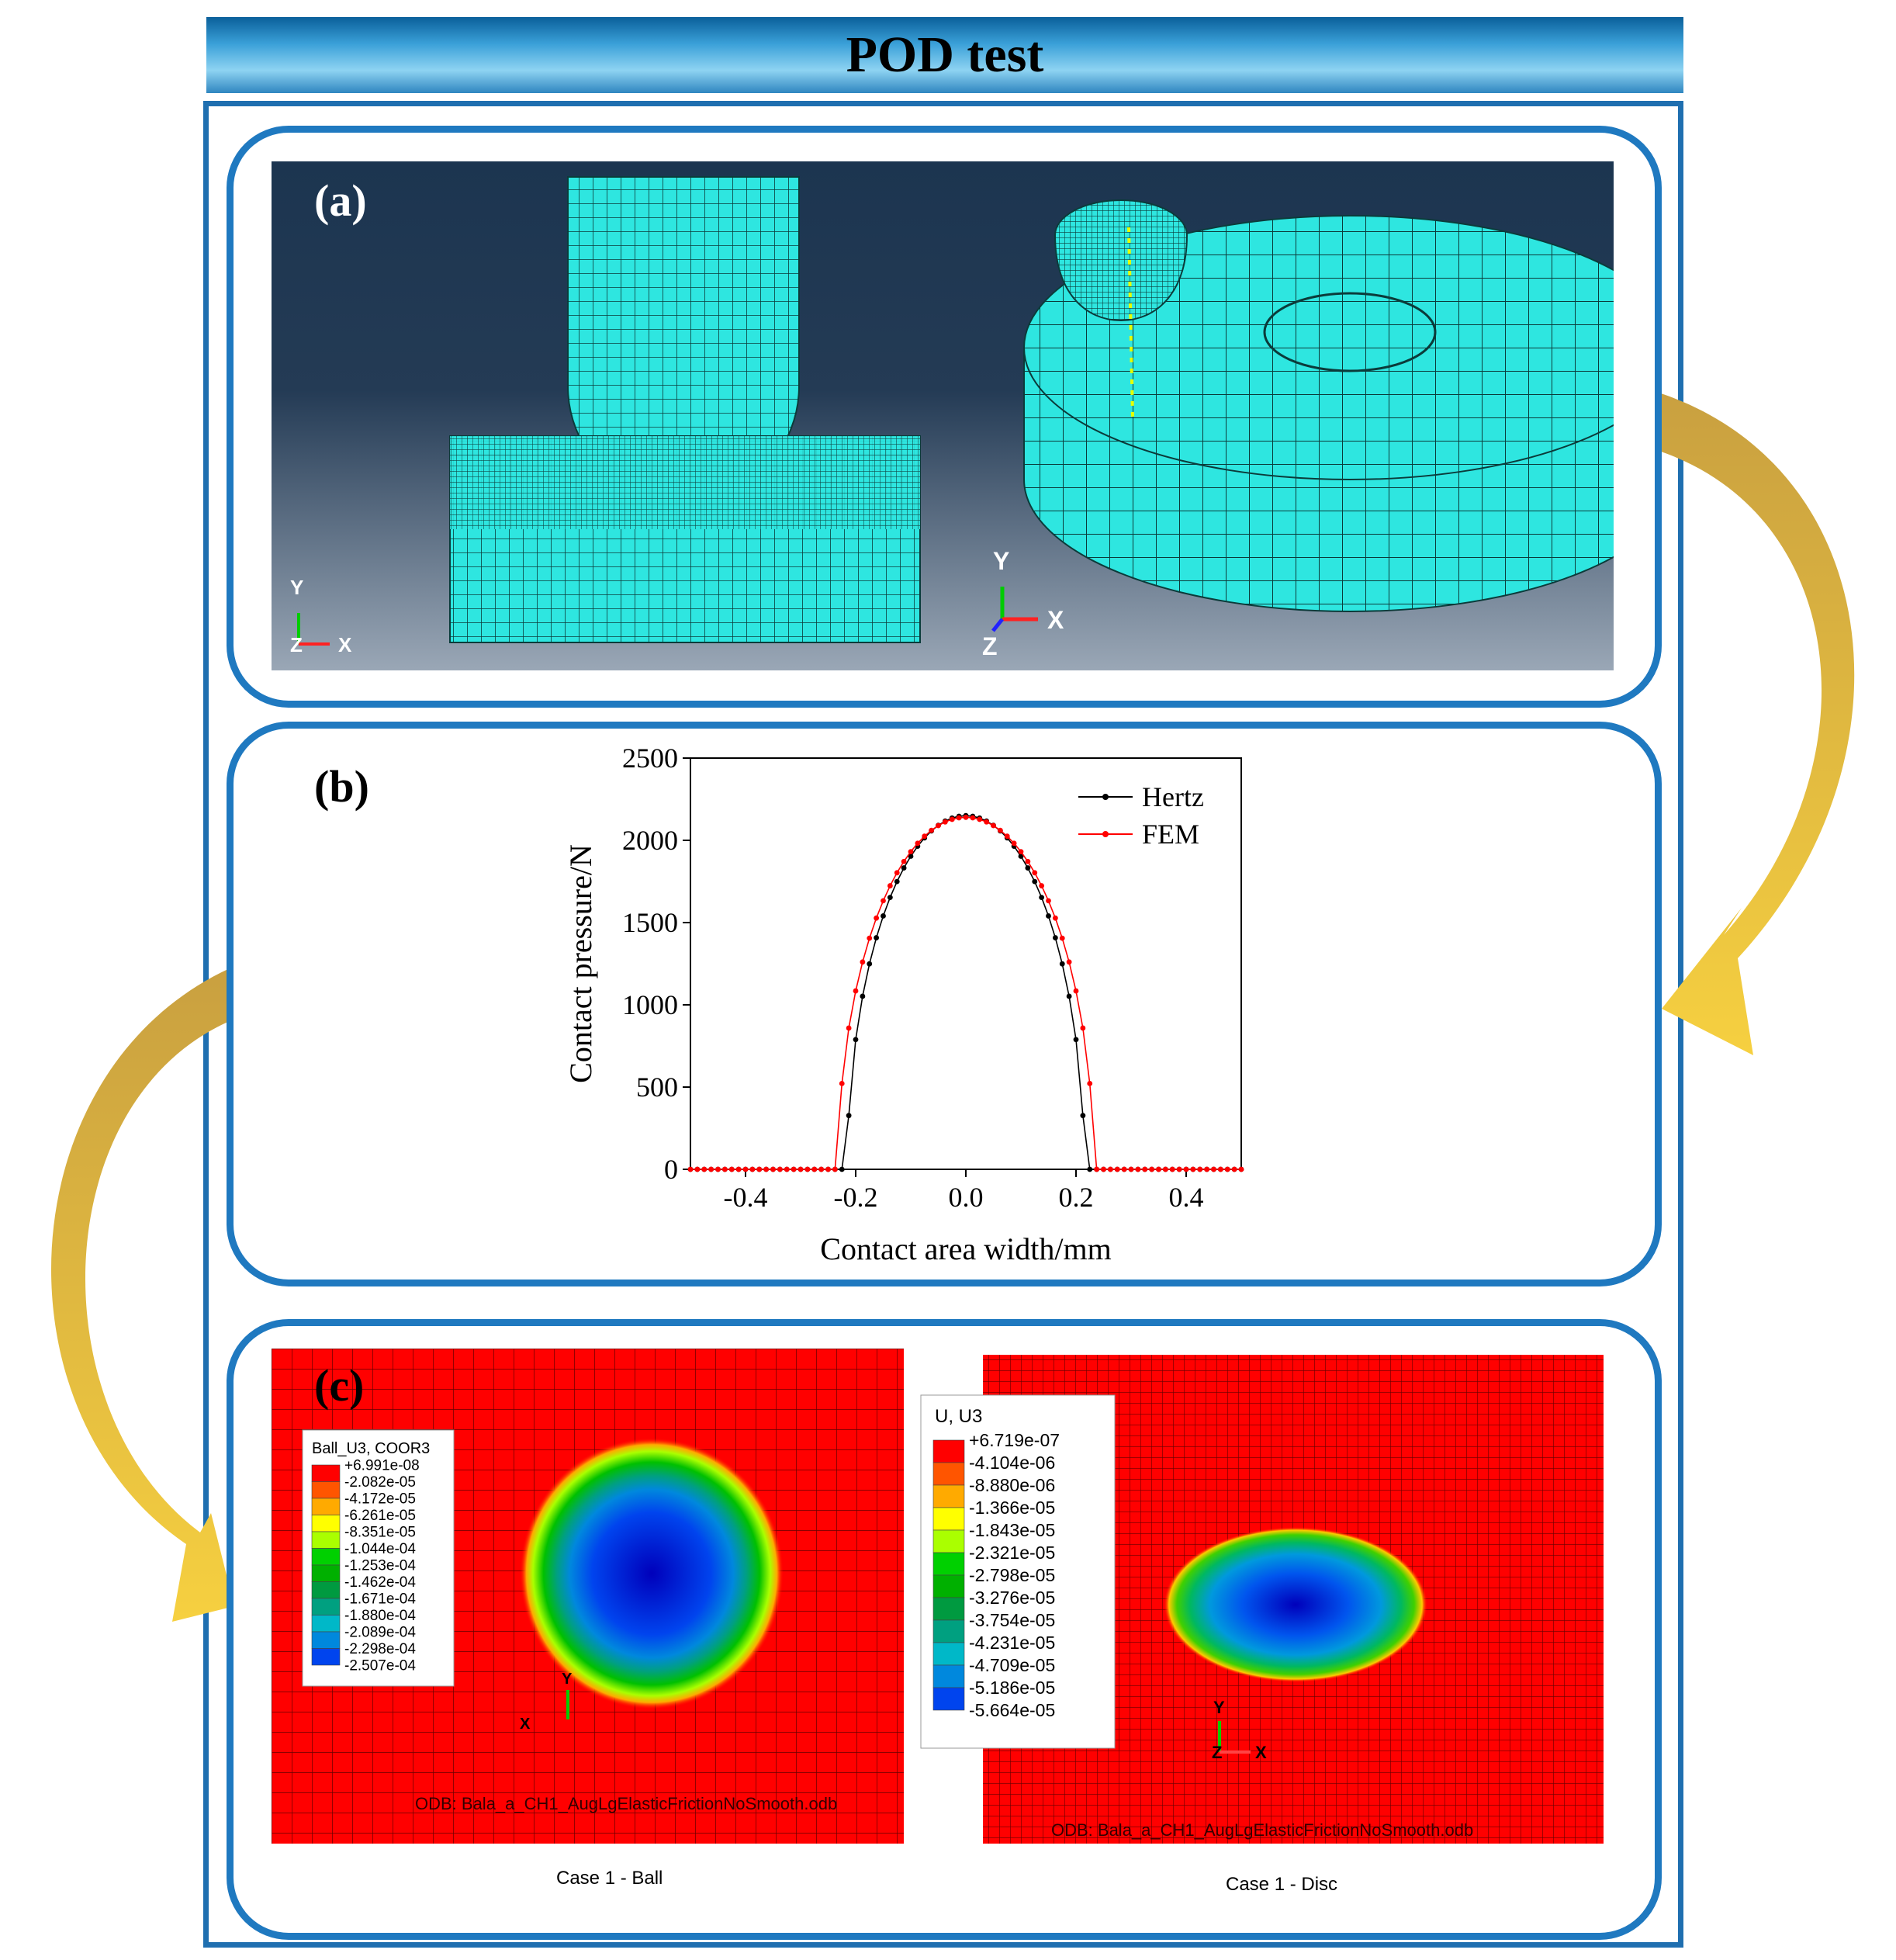 This screenshot has width=1896, height=1960. What do you see at coordinates (1001, 561) in the screenshot?
I see `right-axis-y: Y` at bounding box center [1001, 561].